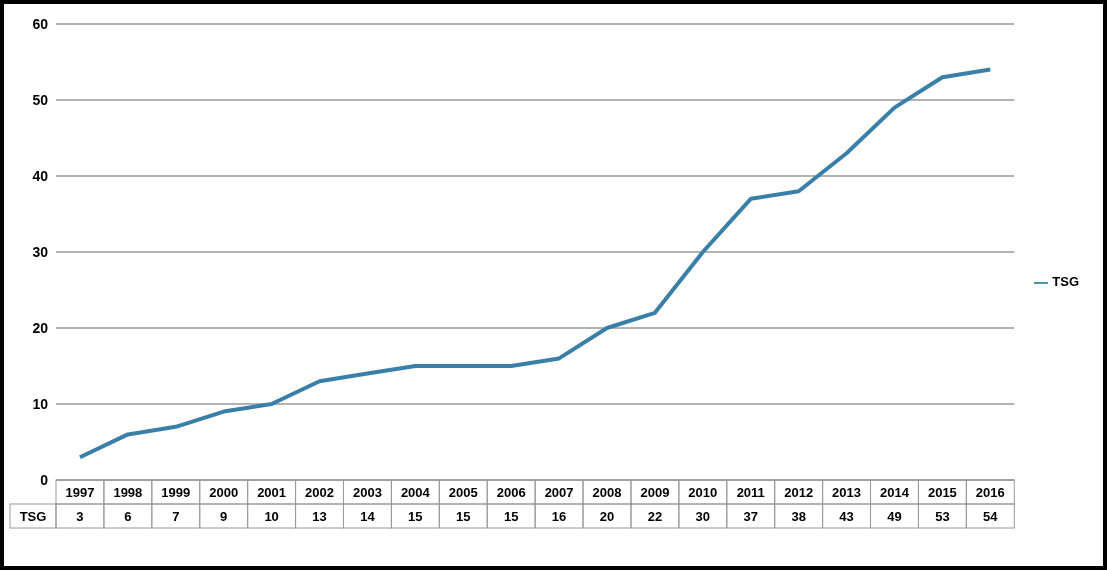 This screenshot has height=570, width=1107. What do you see at coordinates (942, 492) in the screenshot?
I see `x-tick-label: 2015` at bounding box center [942, 492].